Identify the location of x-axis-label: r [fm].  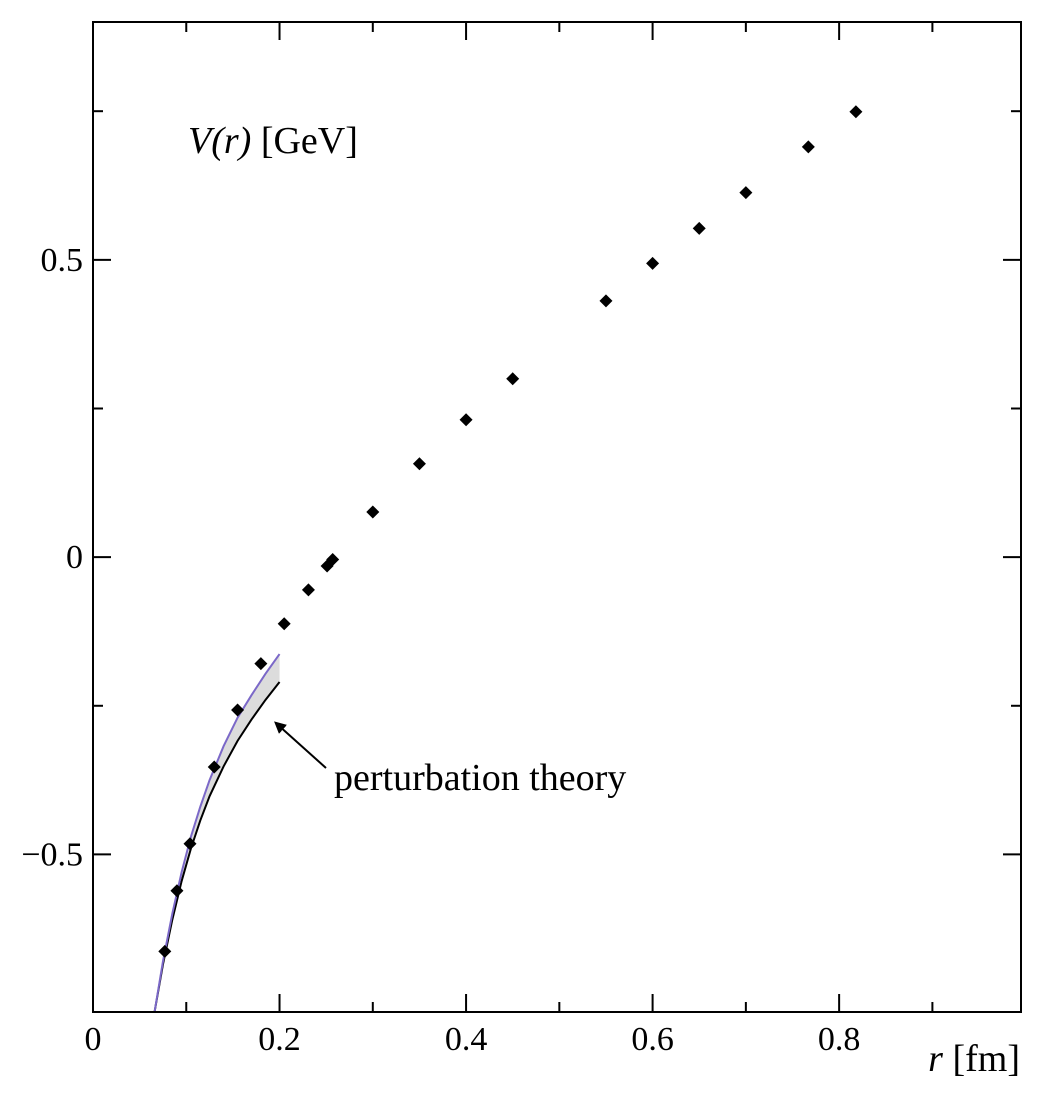
(974, 1059).